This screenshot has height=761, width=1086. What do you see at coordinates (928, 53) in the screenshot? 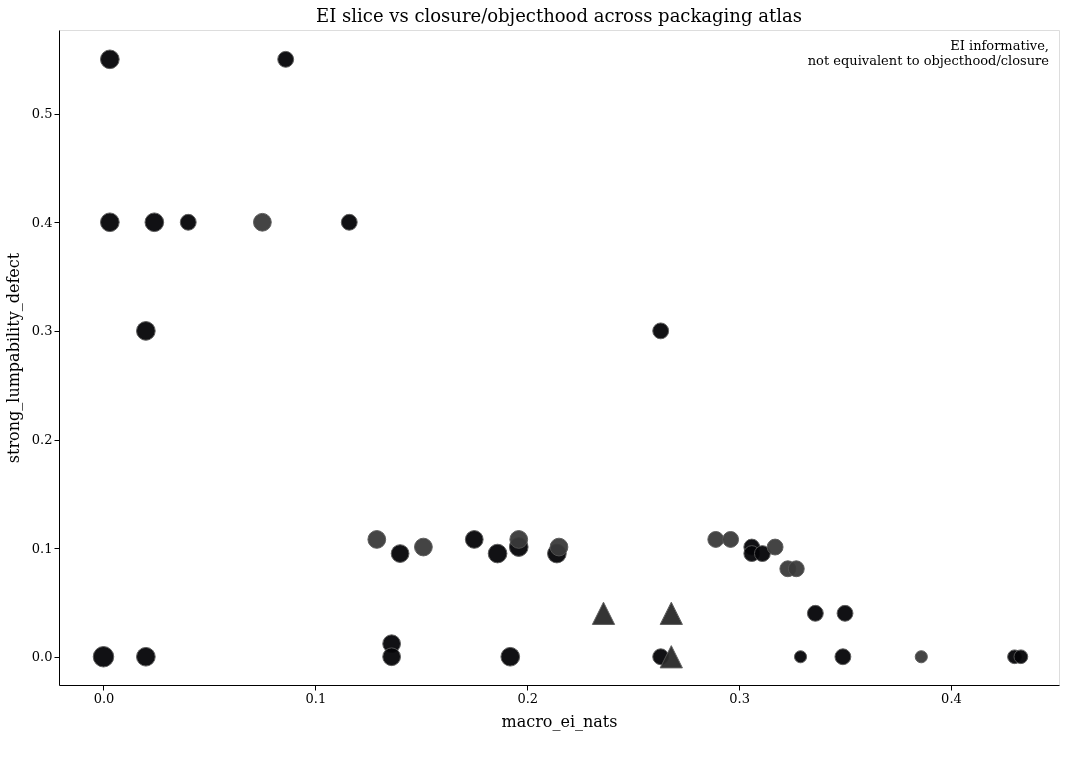
I see `annotation: EI informative, not equivalent to objecthood/closure` at bounding box center [928, 53].